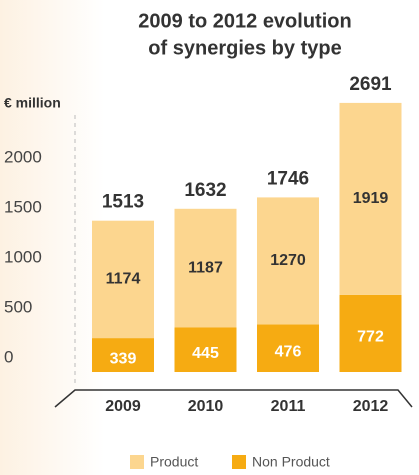  What do you see at coordinates (123, 358) in the screenshot?
I see `data-label: 339` at bounding box center [123, 358].